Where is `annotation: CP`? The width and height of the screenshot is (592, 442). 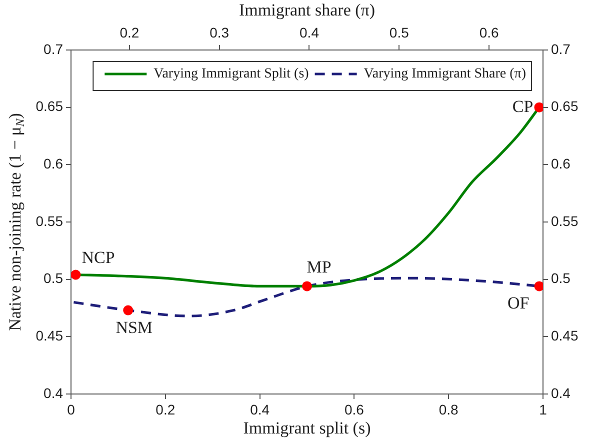 annotation: CP is located at coordinates (523, 106).